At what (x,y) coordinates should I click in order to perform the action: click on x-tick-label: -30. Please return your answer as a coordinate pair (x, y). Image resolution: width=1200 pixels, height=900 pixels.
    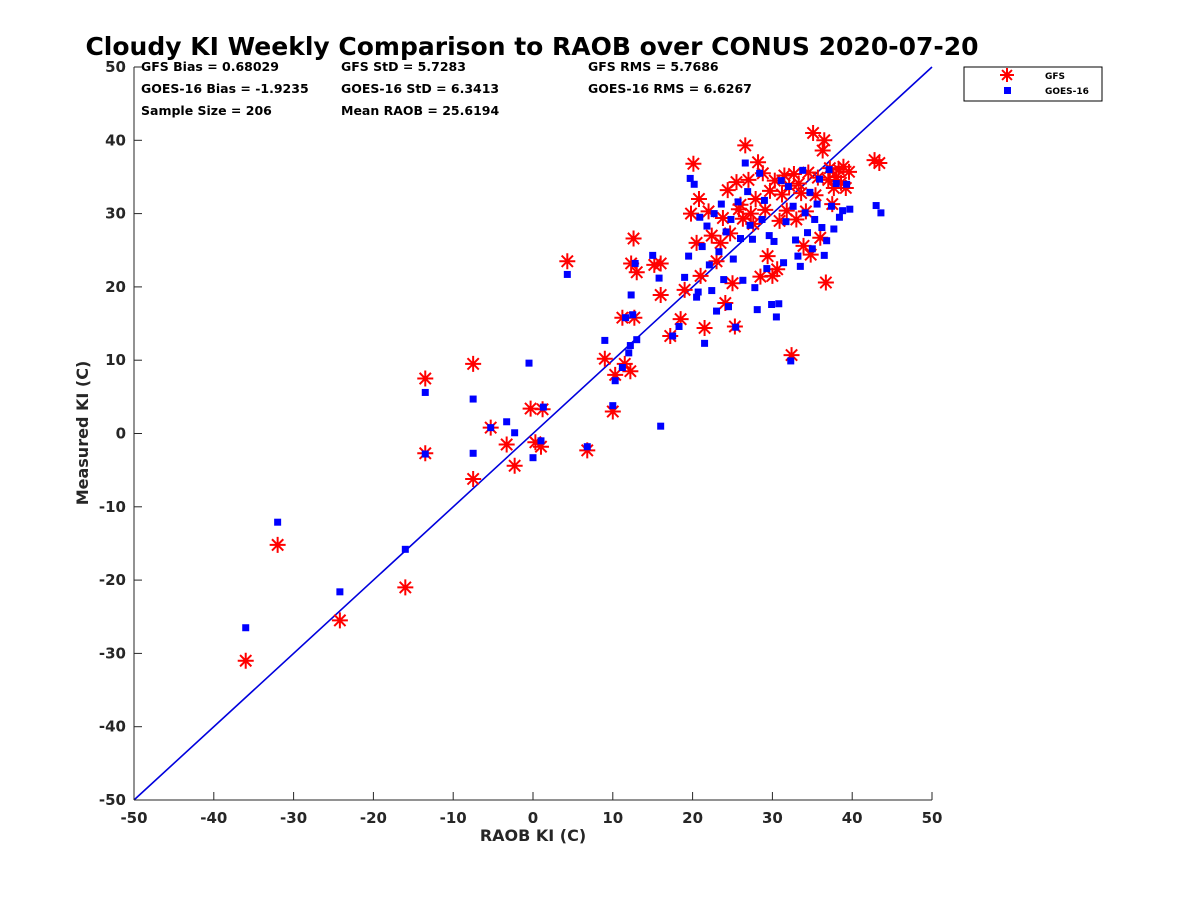
    Looking at the image, I should click on (293, 818).